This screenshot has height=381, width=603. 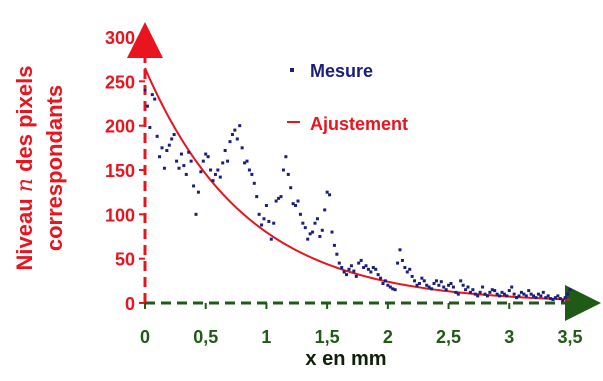 I want to click on y-axis-title-post: des pixels, so click(x=24, y=122).